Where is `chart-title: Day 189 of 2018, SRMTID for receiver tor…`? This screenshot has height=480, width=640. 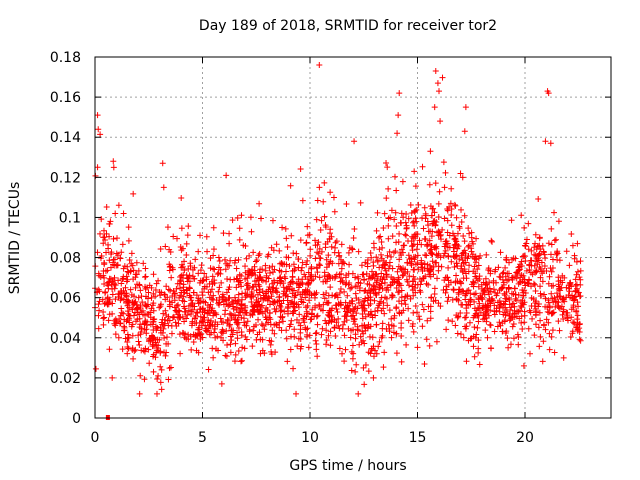
chart-title: Day 189 of 2018, SRMTID for receiver tor… is located at coordinates (348, 26).